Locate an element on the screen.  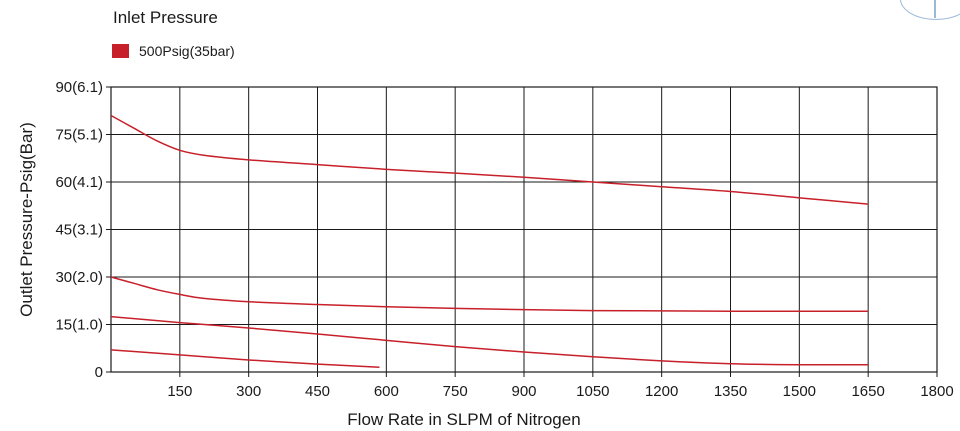
corner-logo-tick is located at coordinates (935, 9).